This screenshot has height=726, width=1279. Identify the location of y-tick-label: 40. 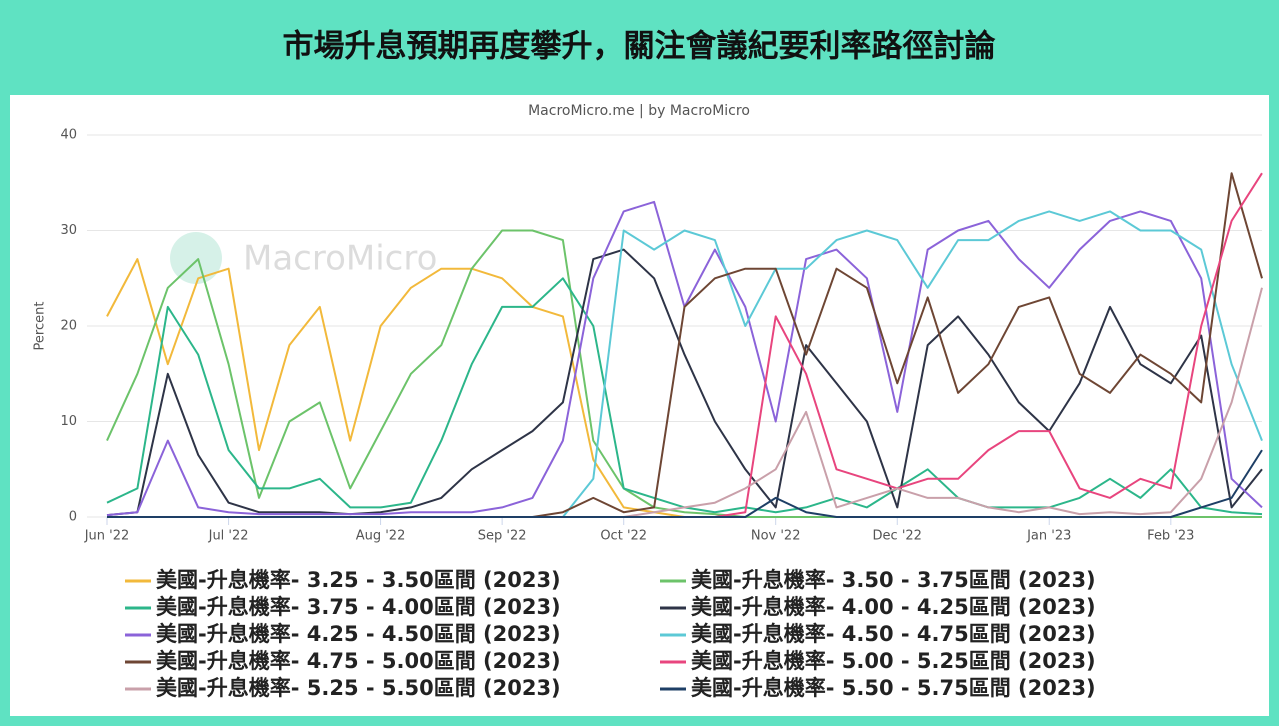
(68, 135).